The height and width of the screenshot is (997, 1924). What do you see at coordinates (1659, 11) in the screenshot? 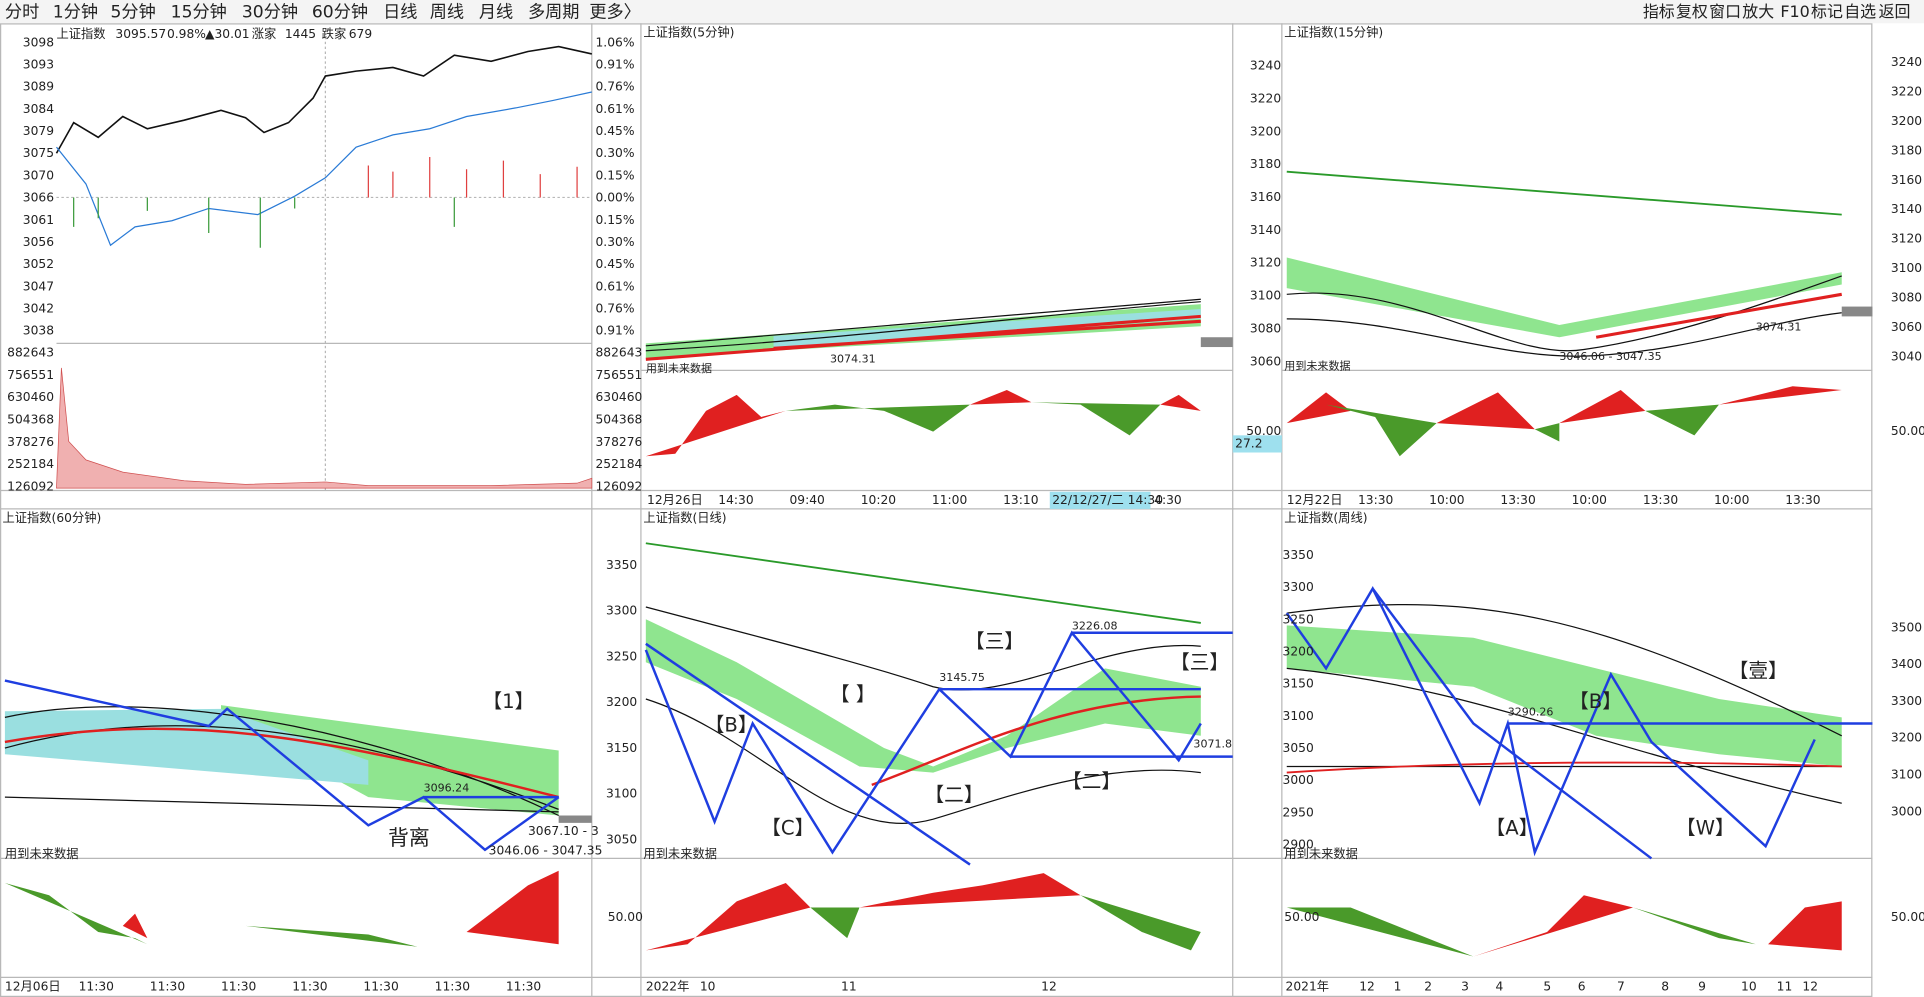
I see `tool: 指标` at bounding box center [1659, 11].